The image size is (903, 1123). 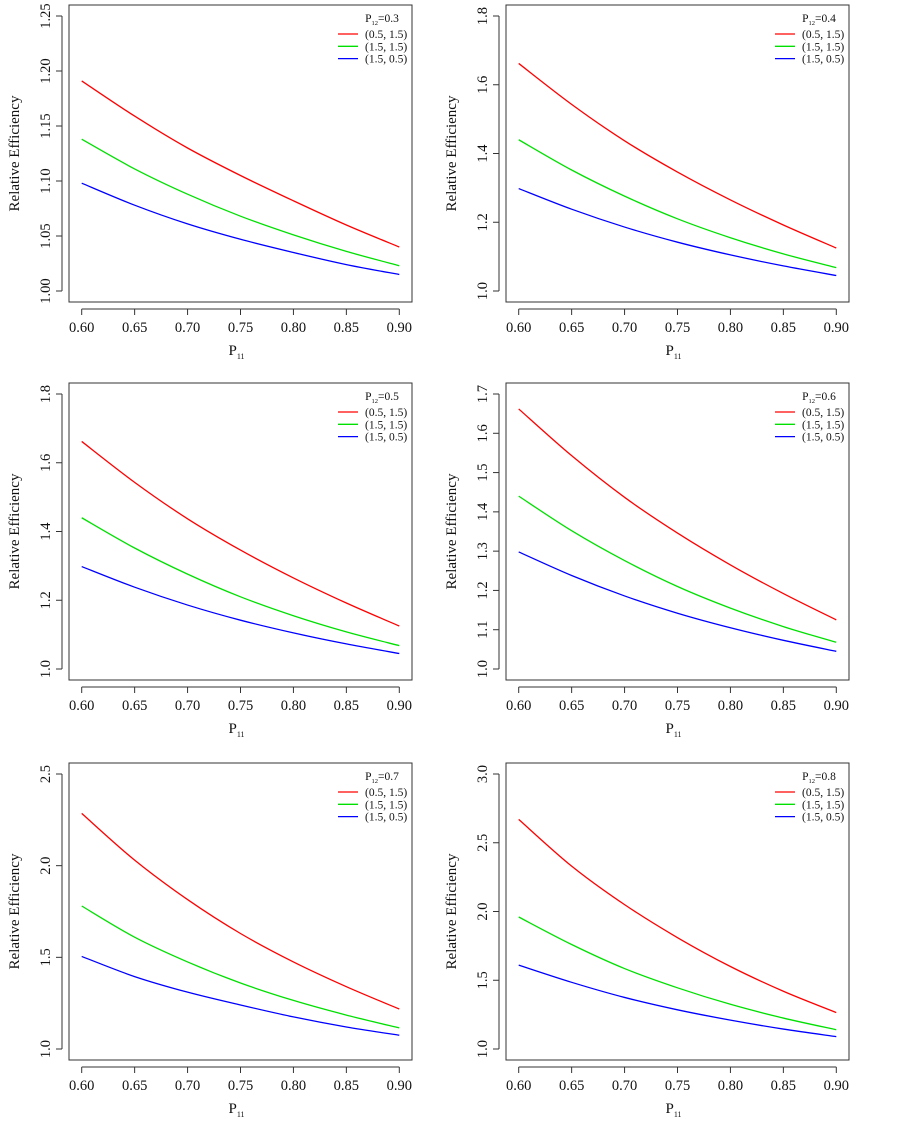 What do you see at coordinates (50, 911) in the screenshot?
I see `y-axis: 1.0 1.5 2.0 2.5` at bounding box center [50, 911].